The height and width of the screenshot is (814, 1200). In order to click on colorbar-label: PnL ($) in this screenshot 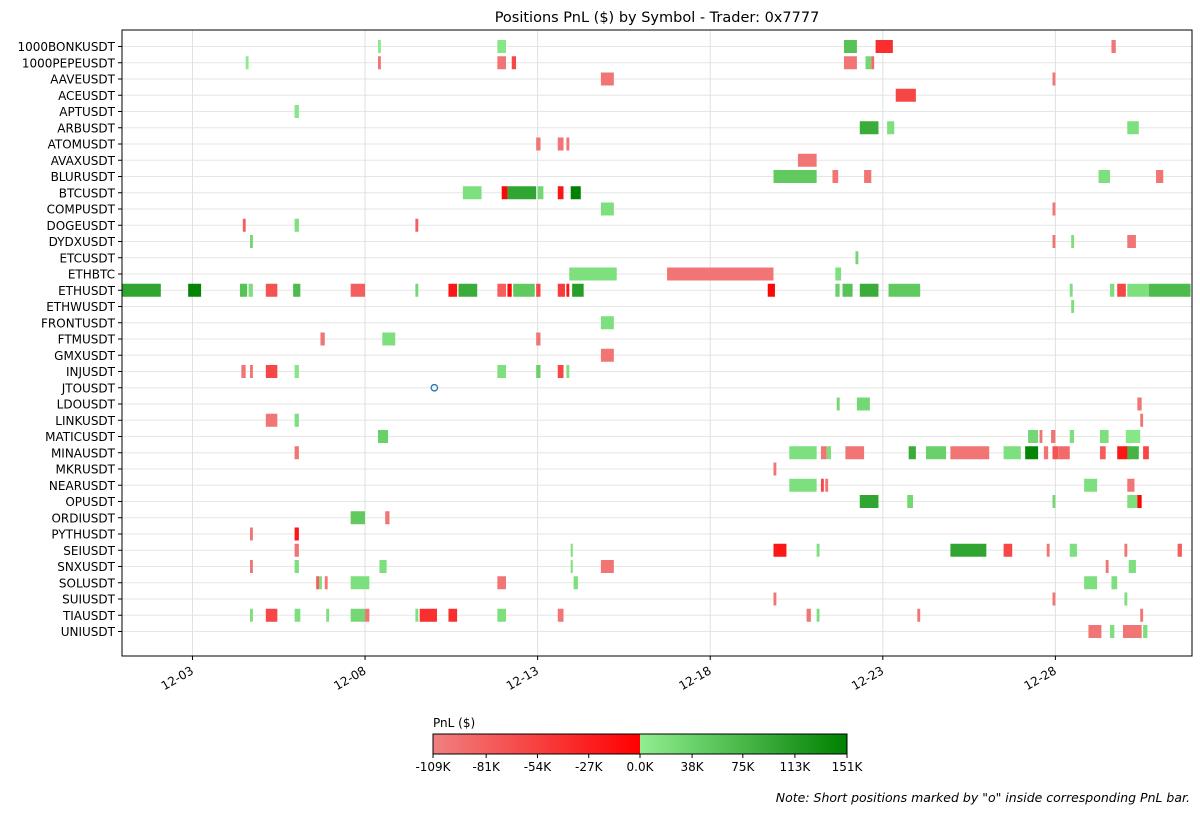, I will do `click(454, 723)`.